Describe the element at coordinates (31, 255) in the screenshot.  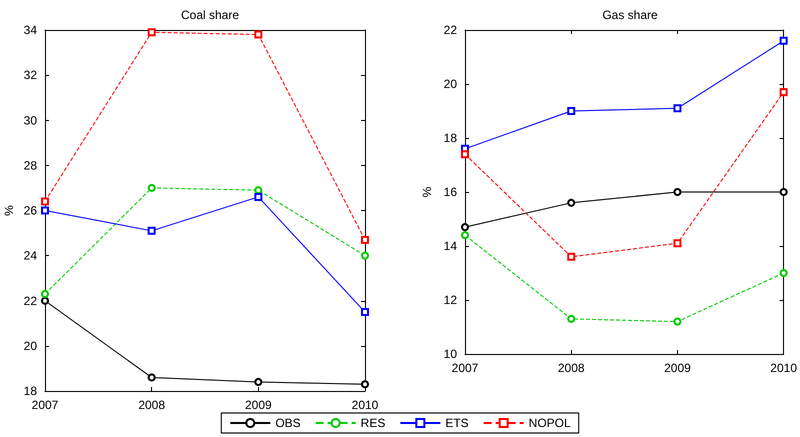
I see `y-tick-label: 24` at that location.